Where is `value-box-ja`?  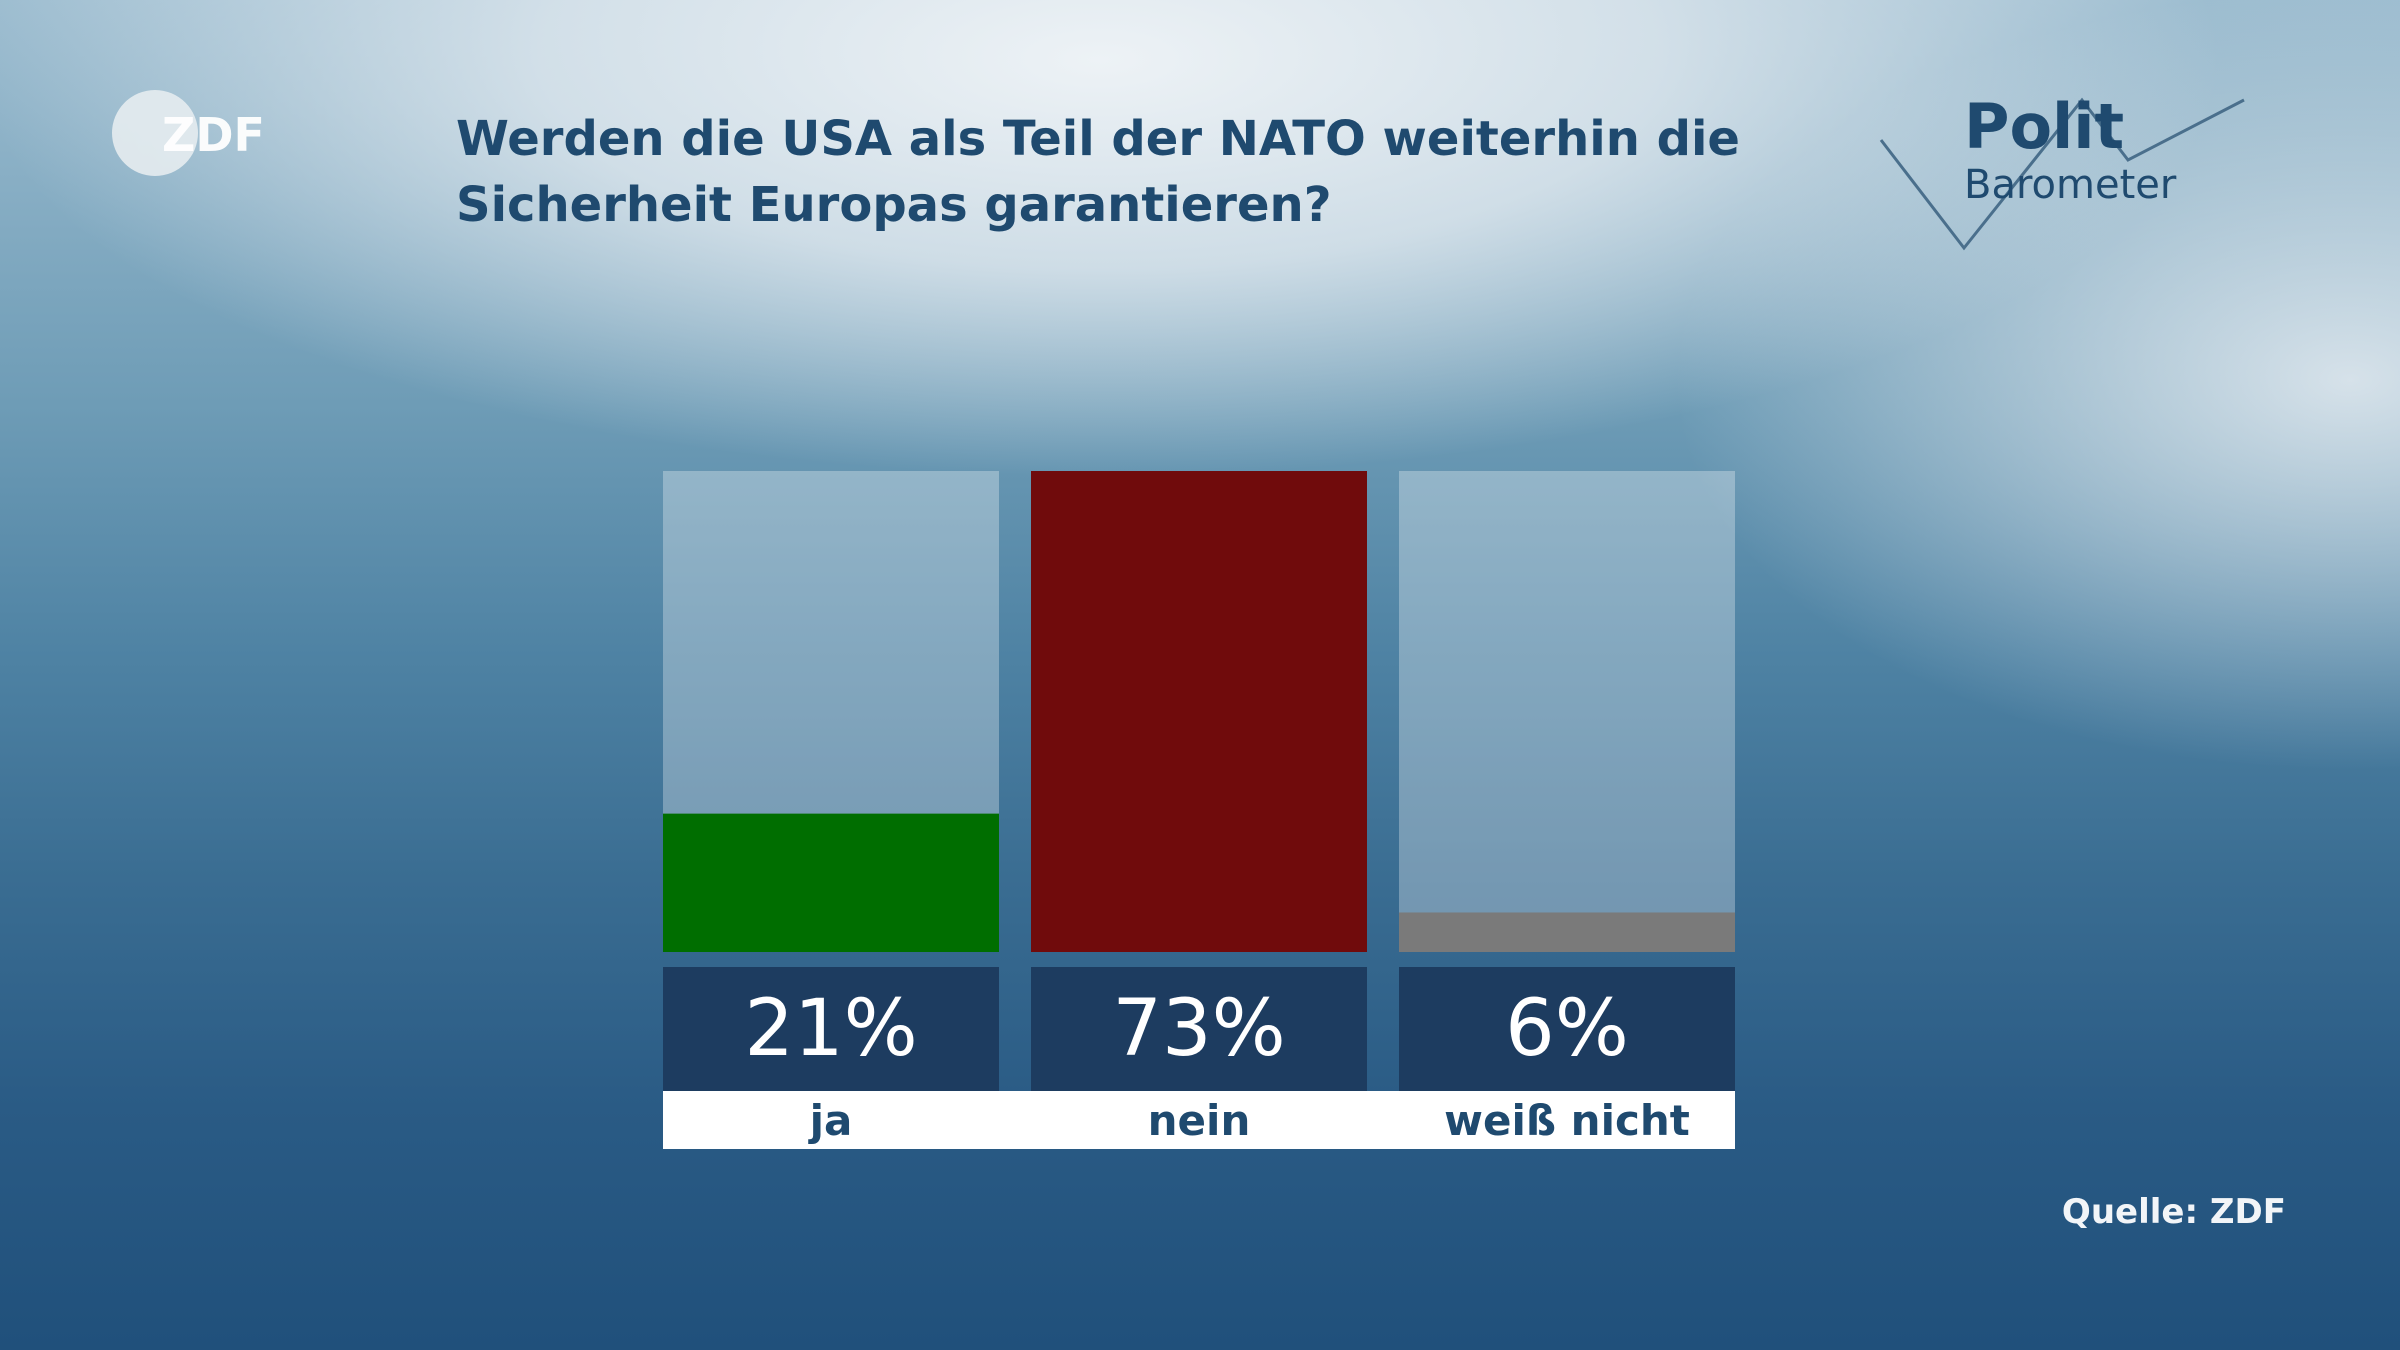 value-box-ja is located at coordinates (831, 1029).